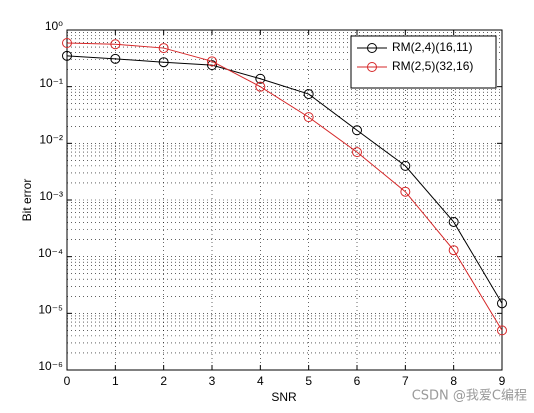 This screenshot has width=534, height=413. I want to click on x-tick-label: 1, so click(115, 381).